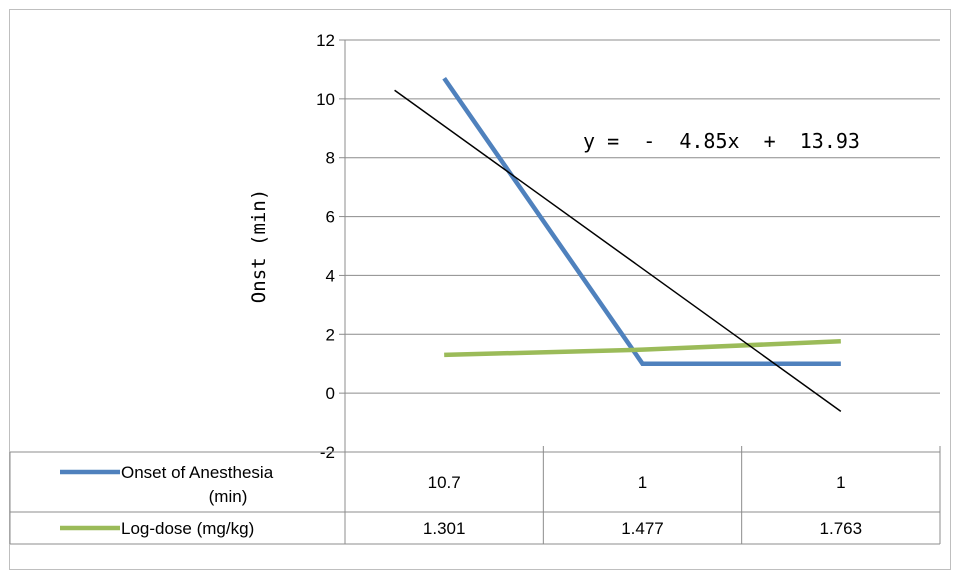 Image resolution: width=960 pixels, height=579 pixels. I want to click on legend-label: (min), so click(228, 496).